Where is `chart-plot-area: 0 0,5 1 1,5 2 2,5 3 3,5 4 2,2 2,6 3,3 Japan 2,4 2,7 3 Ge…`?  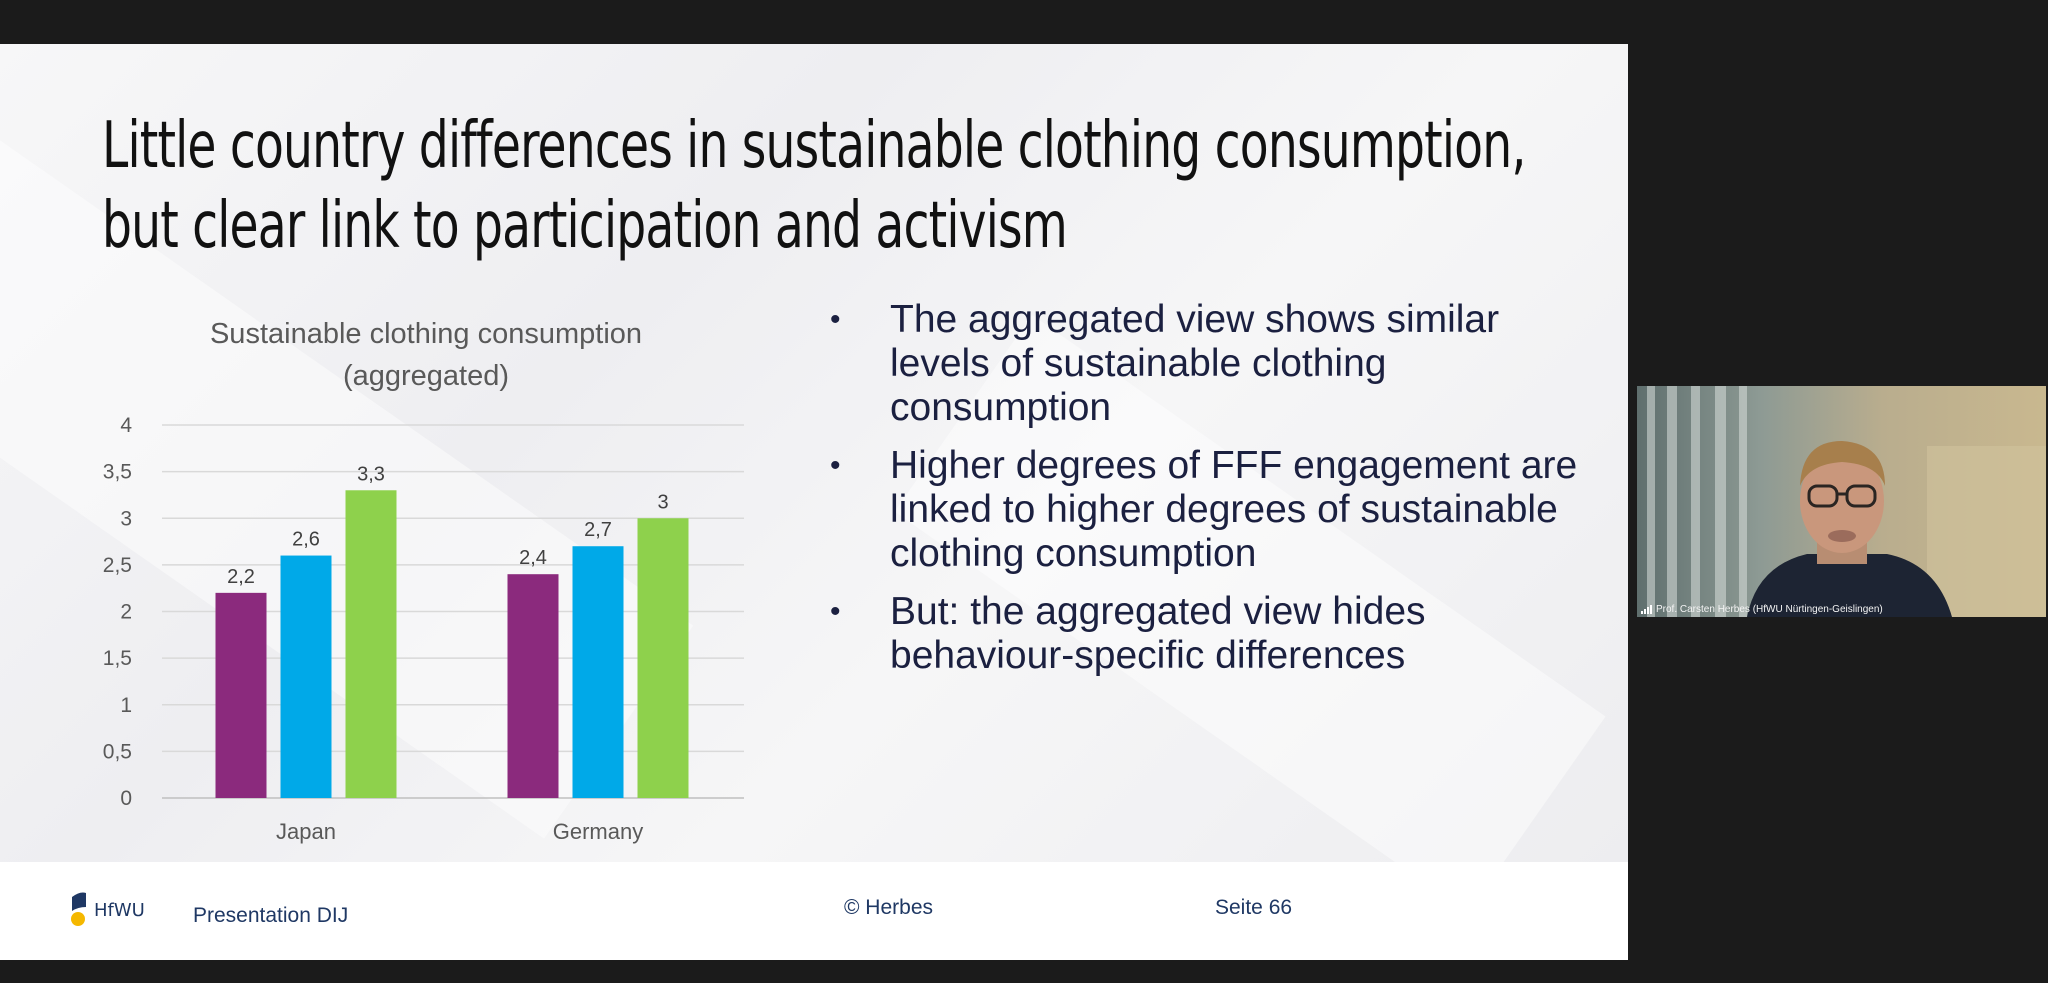
chart-plot-area: 0 0,5 1 1,5 2 2,5 3 3,5 4 2,2 2,6 3,3 Japan 2,4 2,7 3 Ge… is located at coordinates (423, 629).